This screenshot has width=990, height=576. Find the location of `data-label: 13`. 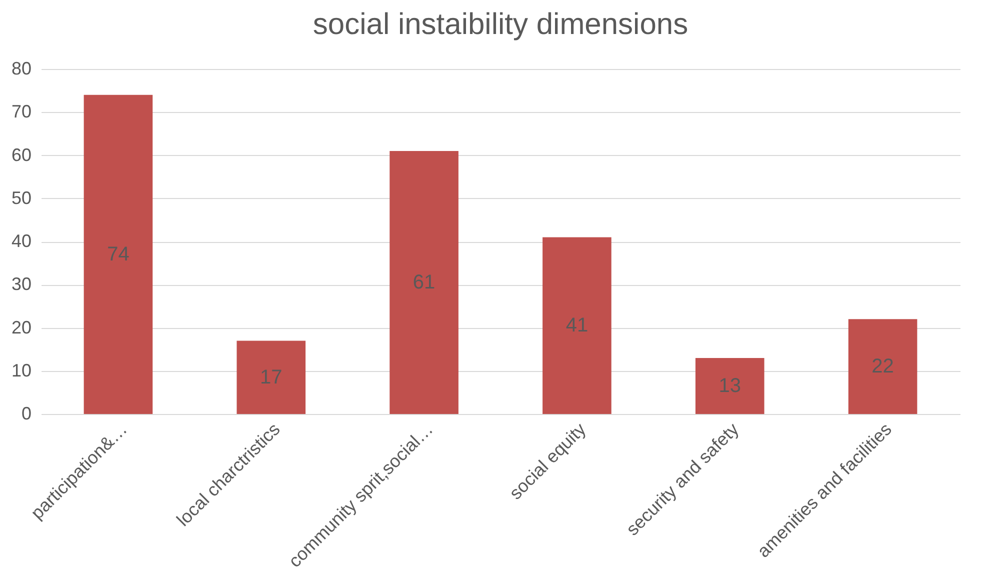

data-label: 13 is located at coordinates (729, 385).